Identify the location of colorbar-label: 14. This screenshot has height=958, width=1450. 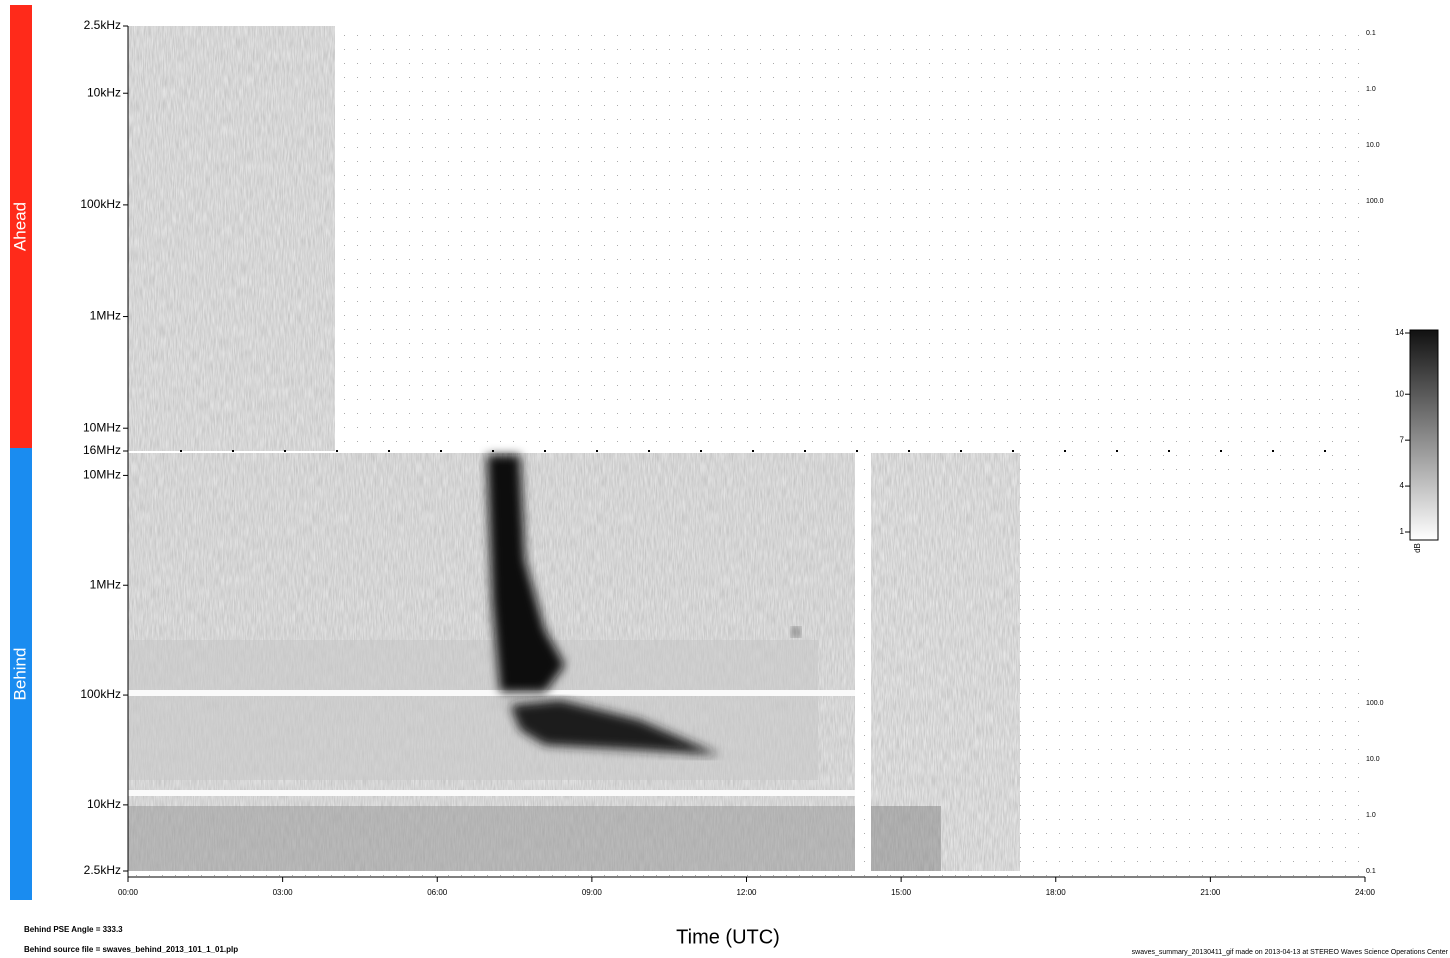
(1399, 332).